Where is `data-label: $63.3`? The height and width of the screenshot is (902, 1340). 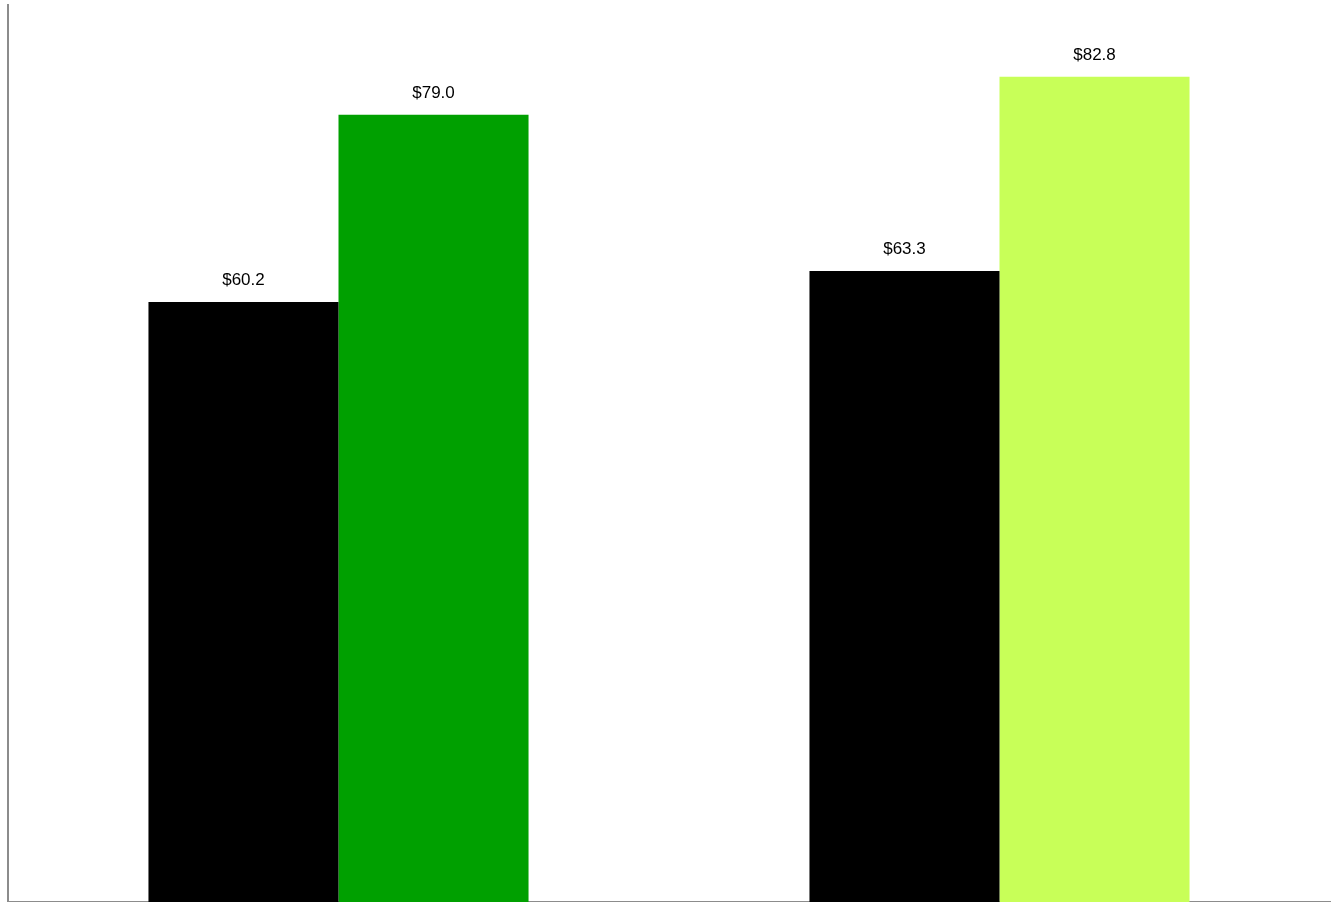 data-label: $63.3 is located at coordinates (904, 249).